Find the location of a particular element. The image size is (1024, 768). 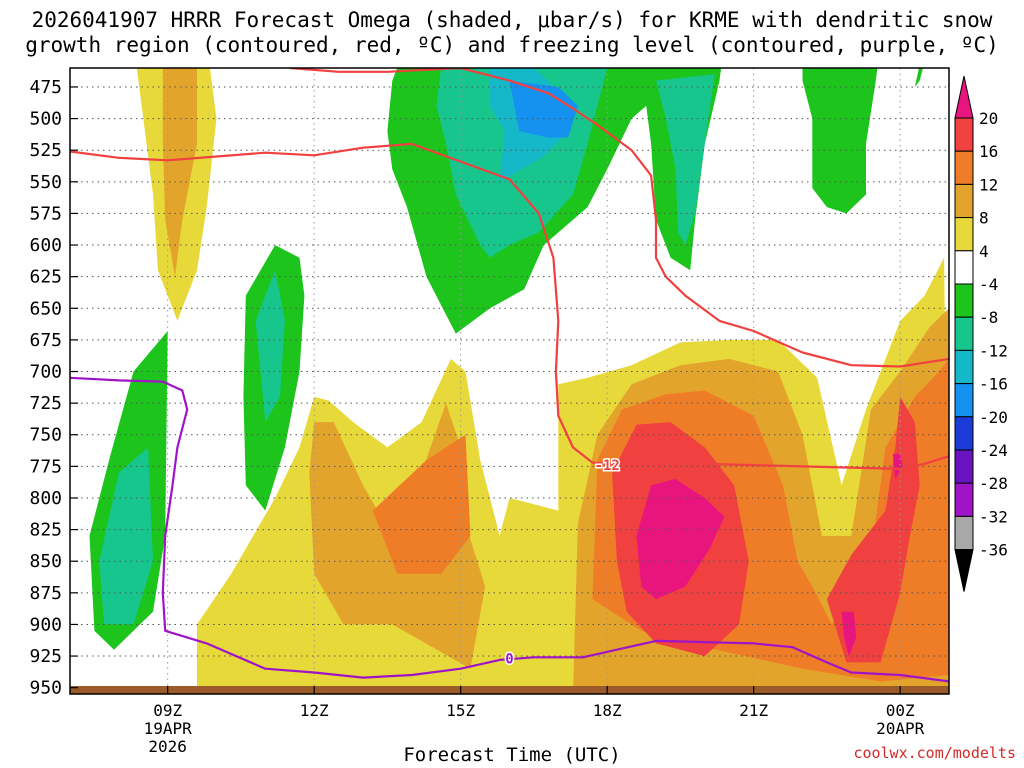

colorbar: 20 16 12 8 4 -4 -8 -12 -16 -20 -24 -28 -32 -36 is located at coordinates (981, 333).